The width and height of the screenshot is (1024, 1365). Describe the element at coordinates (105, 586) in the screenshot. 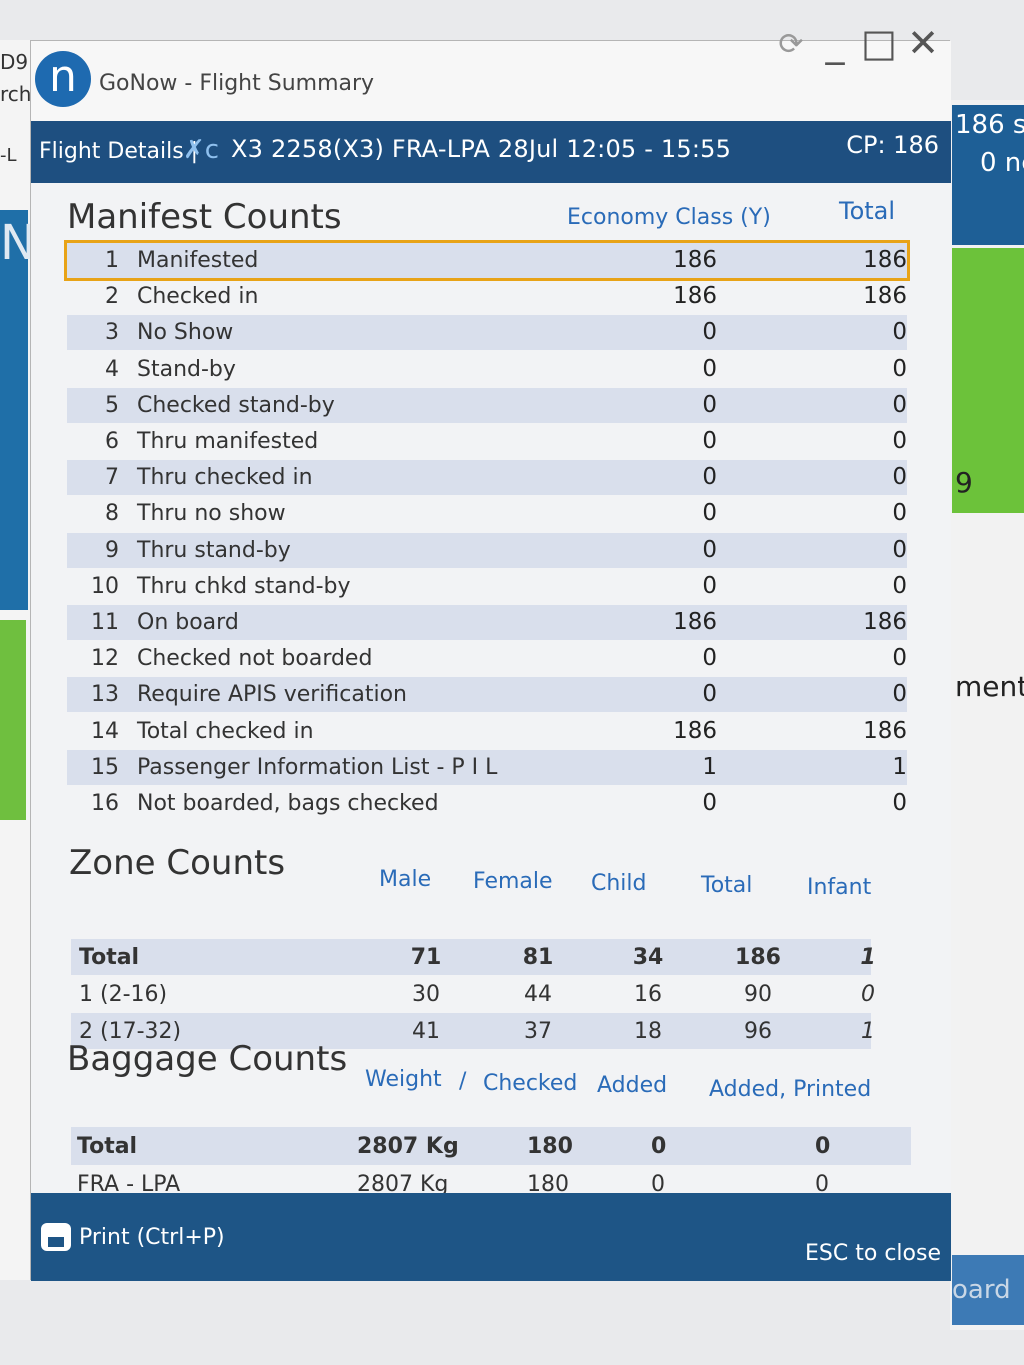

I see `manifest-row-number: 10` at that location.